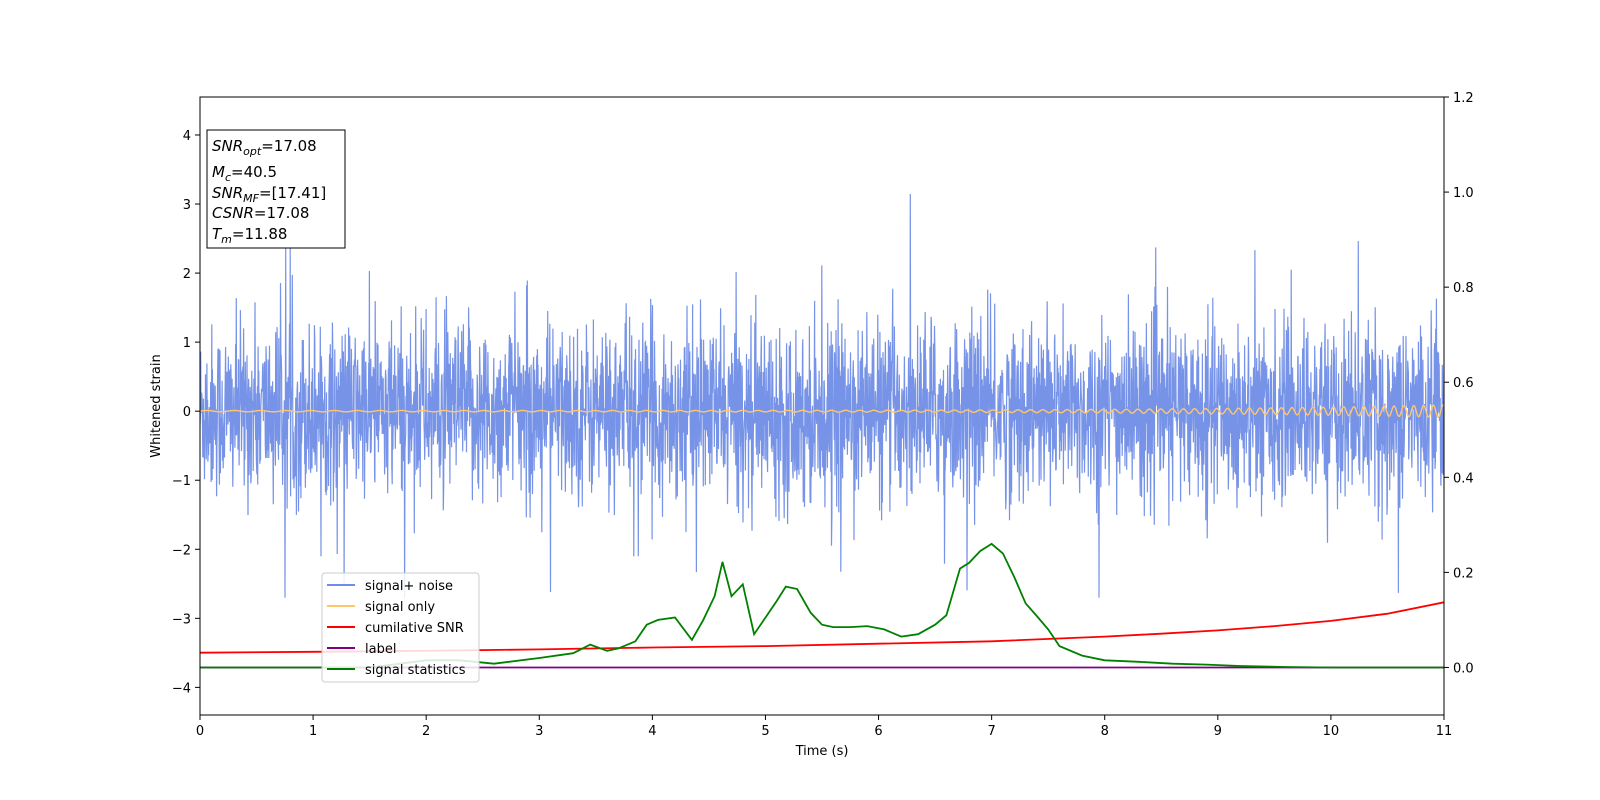 The width and height of the screenshot is (1600, 800). I want to click on x-tick-label: 6, so click(878, 731).